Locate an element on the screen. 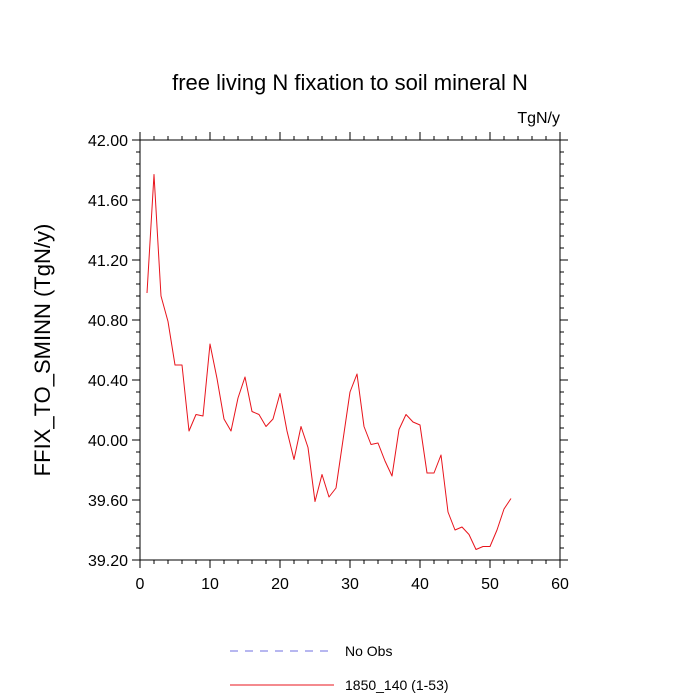  y-tick-label: 41.20 is located at coordinates (108, 261).